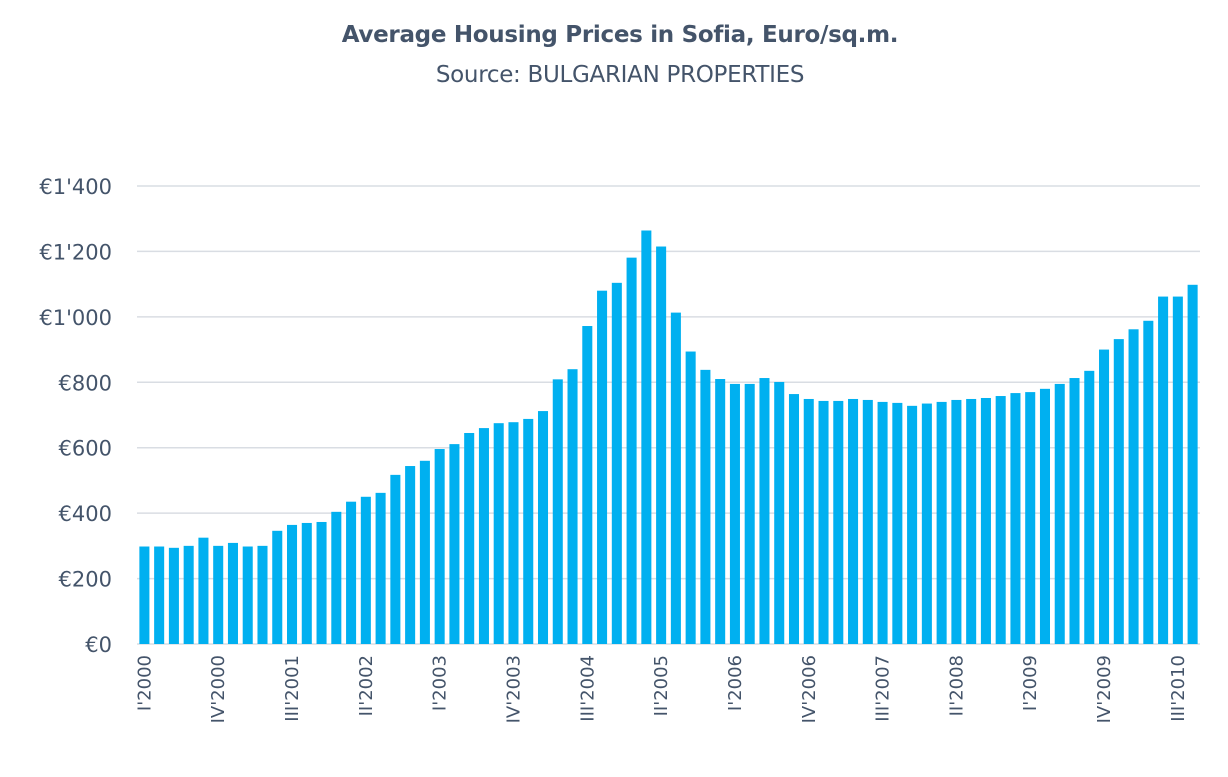  I want to click on x-tick-label: III'2010, so click(1178, 688).